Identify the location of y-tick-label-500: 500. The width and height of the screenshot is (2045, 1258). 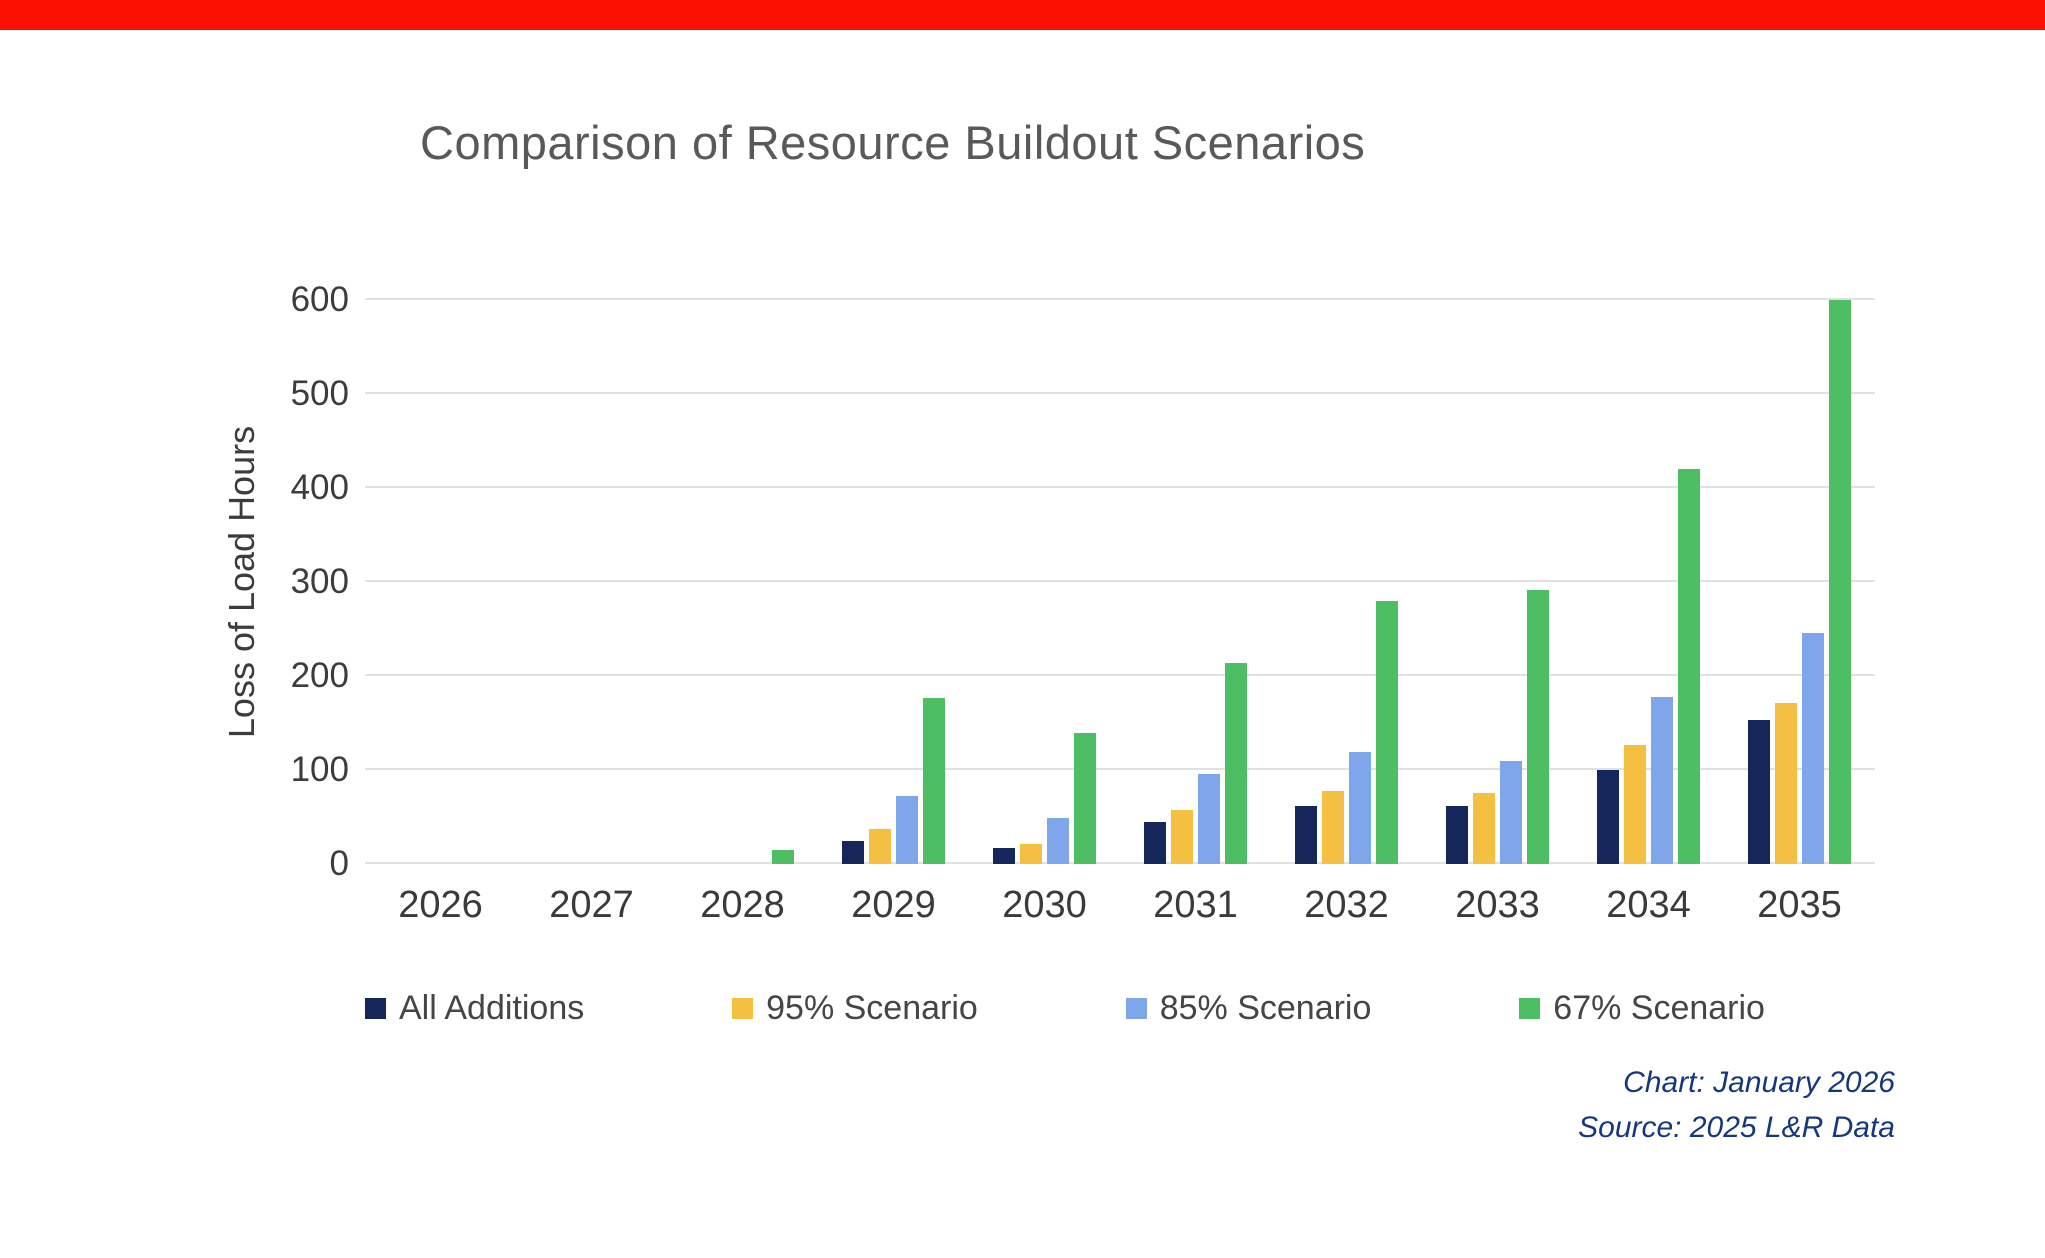
(319, 393).